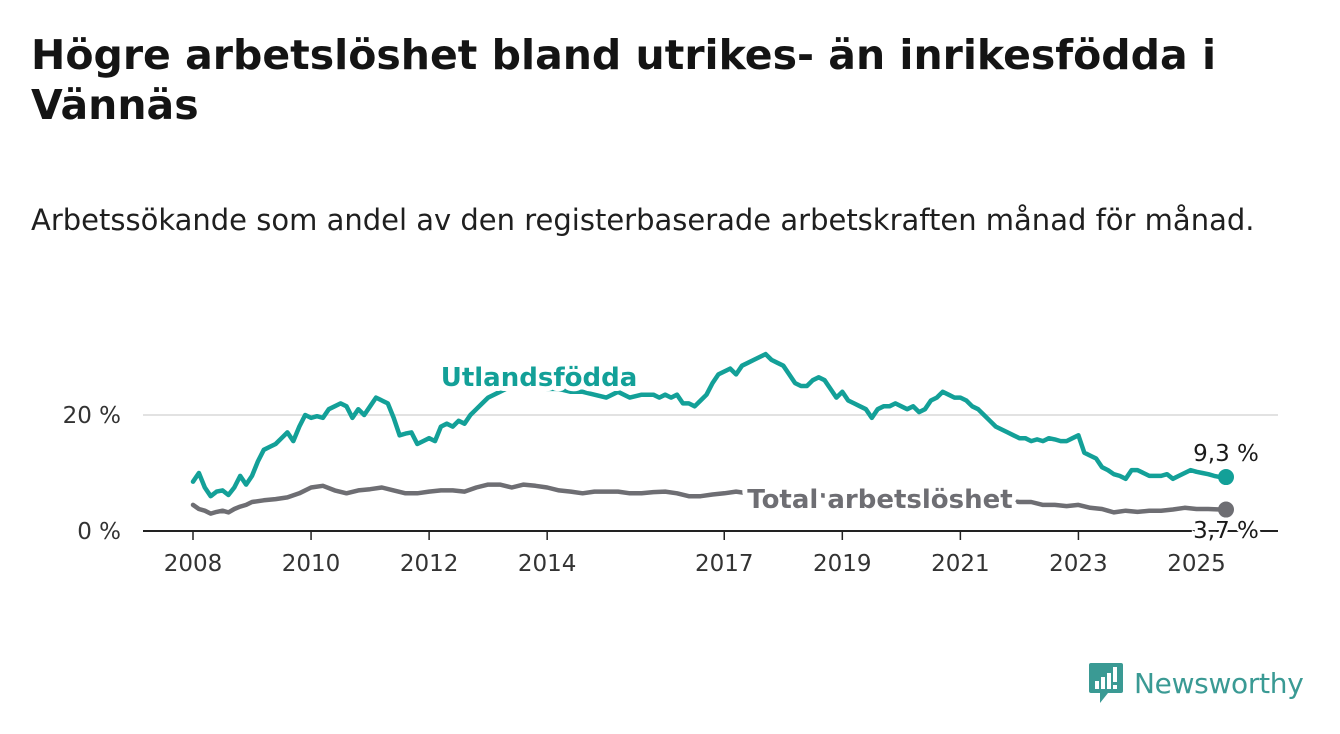 The width and height of the screenshot is (1340, 734). Describe the element at coordinates (1226, 454) in the screenshot. I see `end-value-utlandsfodda: 9,3 %` at that location.